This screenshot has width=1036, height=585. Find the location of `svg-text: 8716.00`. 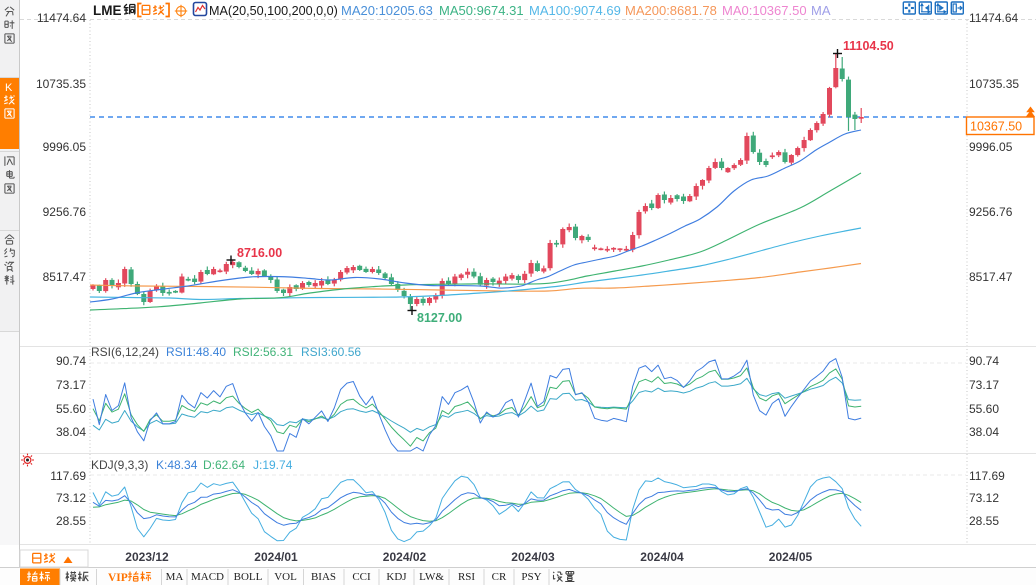

svg-text: 8716.00 is located at coordinates (259, 253).